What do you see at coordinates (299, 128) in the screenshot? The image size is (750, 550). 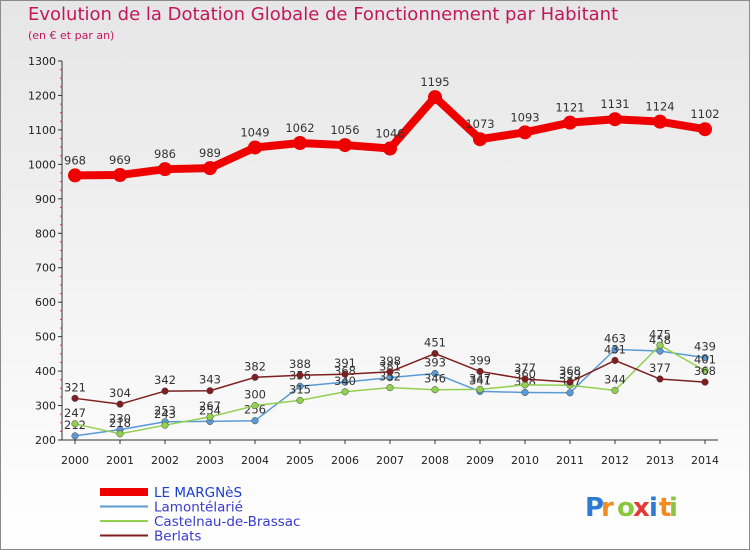 I see `data-label: 1062` at bounding box center [299, 128].